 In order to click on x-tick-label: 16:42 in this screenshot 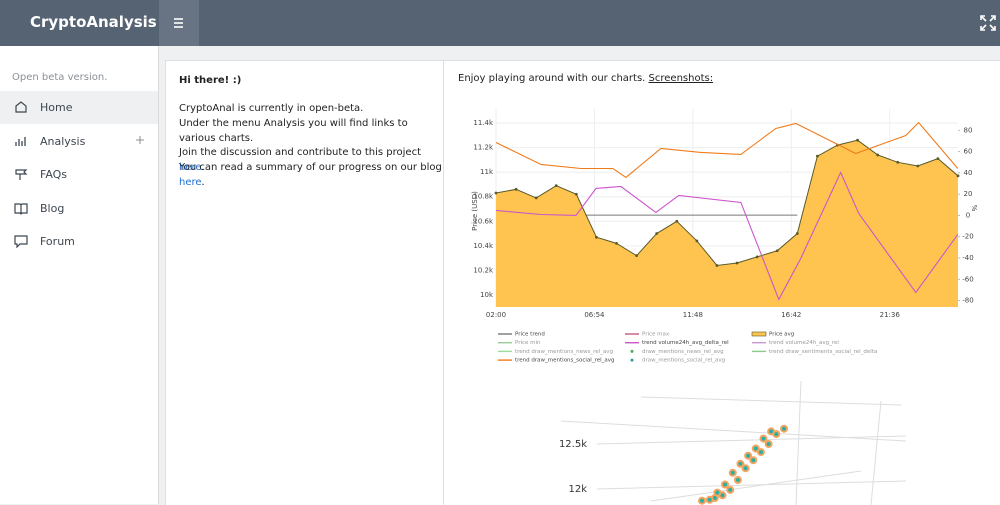, I will do `click(791, 315)`.